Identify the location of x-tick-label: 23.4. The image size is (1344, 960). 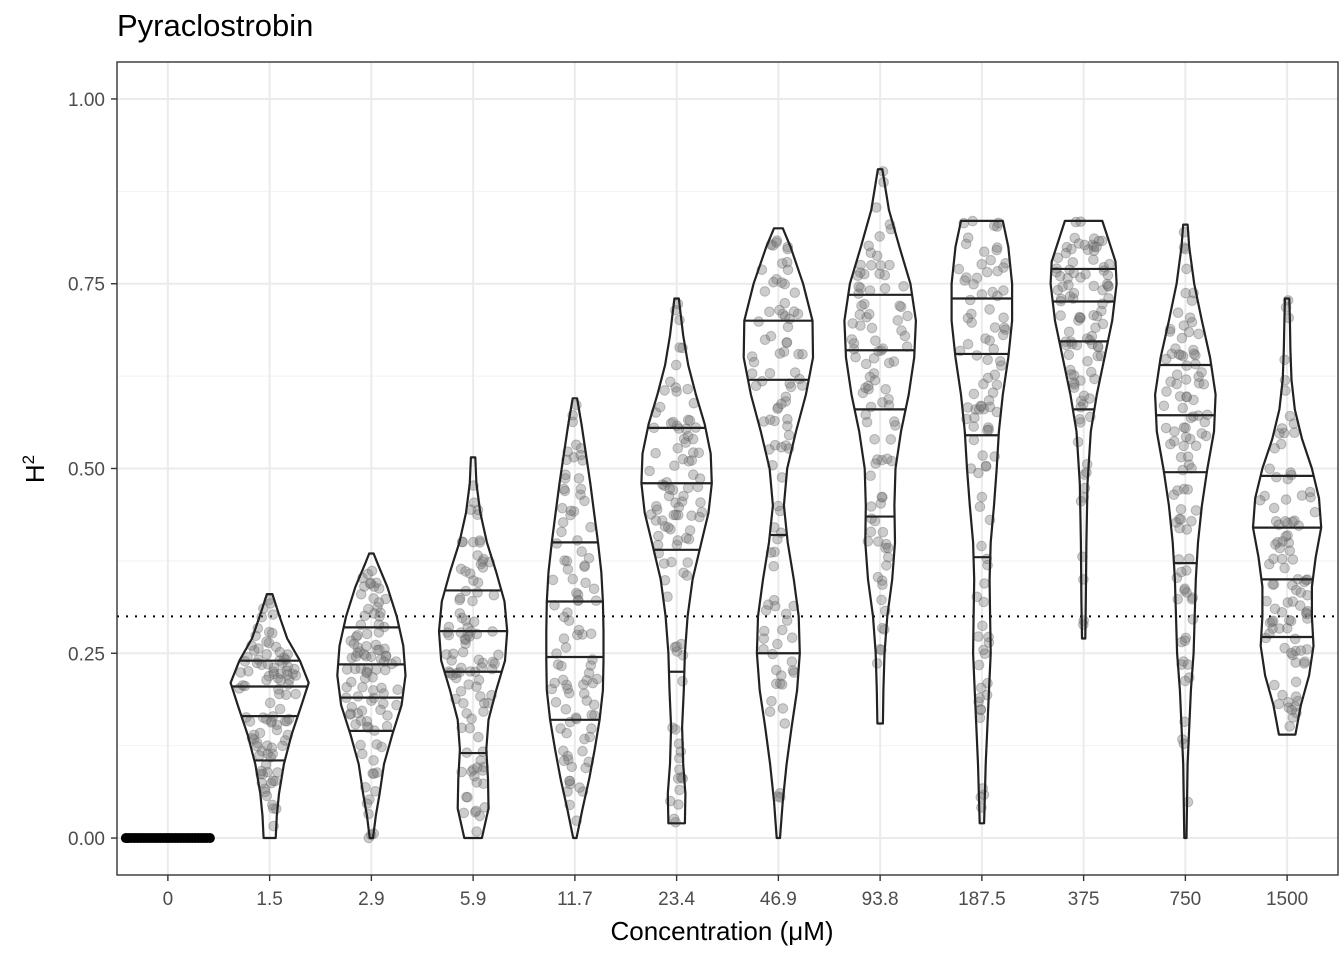
(676, 899).